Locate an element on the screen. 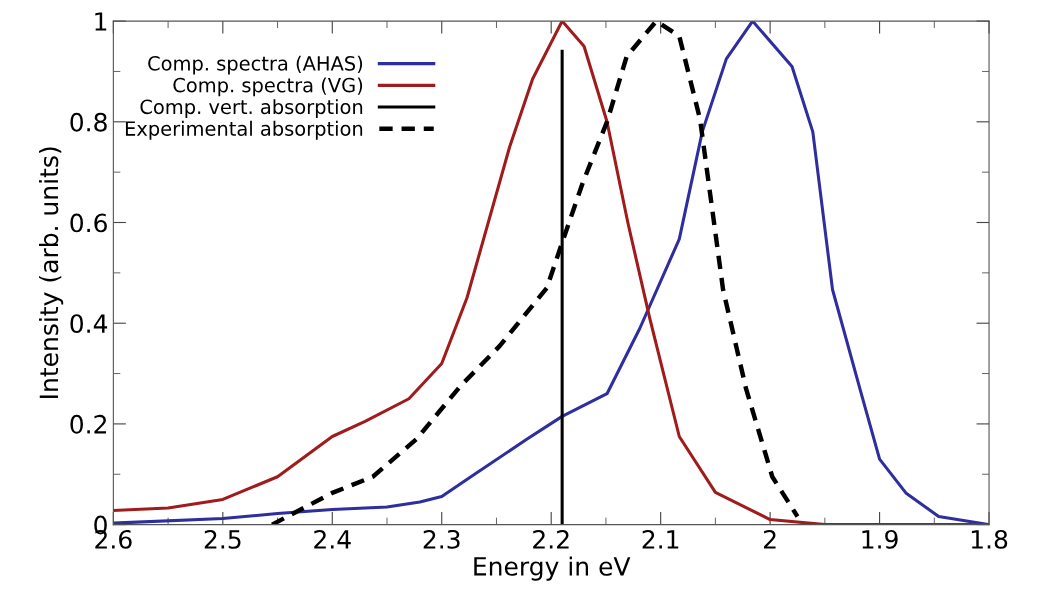 The width and height of the screenshot is (1040, 603). x-axis-title: Energy in eV is located at coordinates (552, 568).